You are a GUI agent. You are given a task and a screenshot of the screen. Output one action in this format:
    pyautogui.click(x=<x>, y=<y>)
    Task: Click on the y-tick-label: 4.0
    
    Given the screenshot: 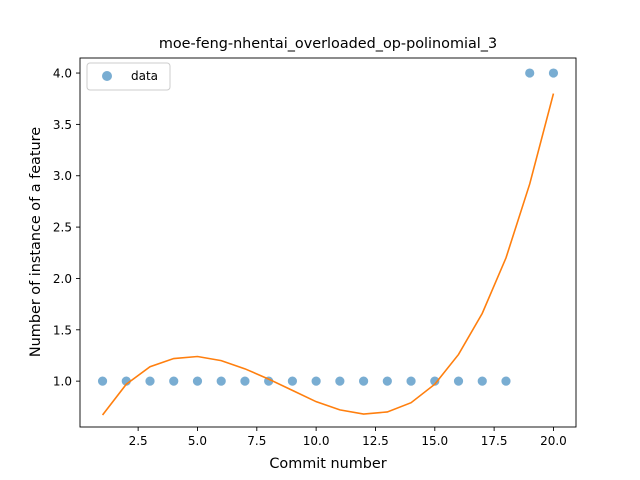 What is the action you would take?
    pyautogui.click(x=62, y=74)
    